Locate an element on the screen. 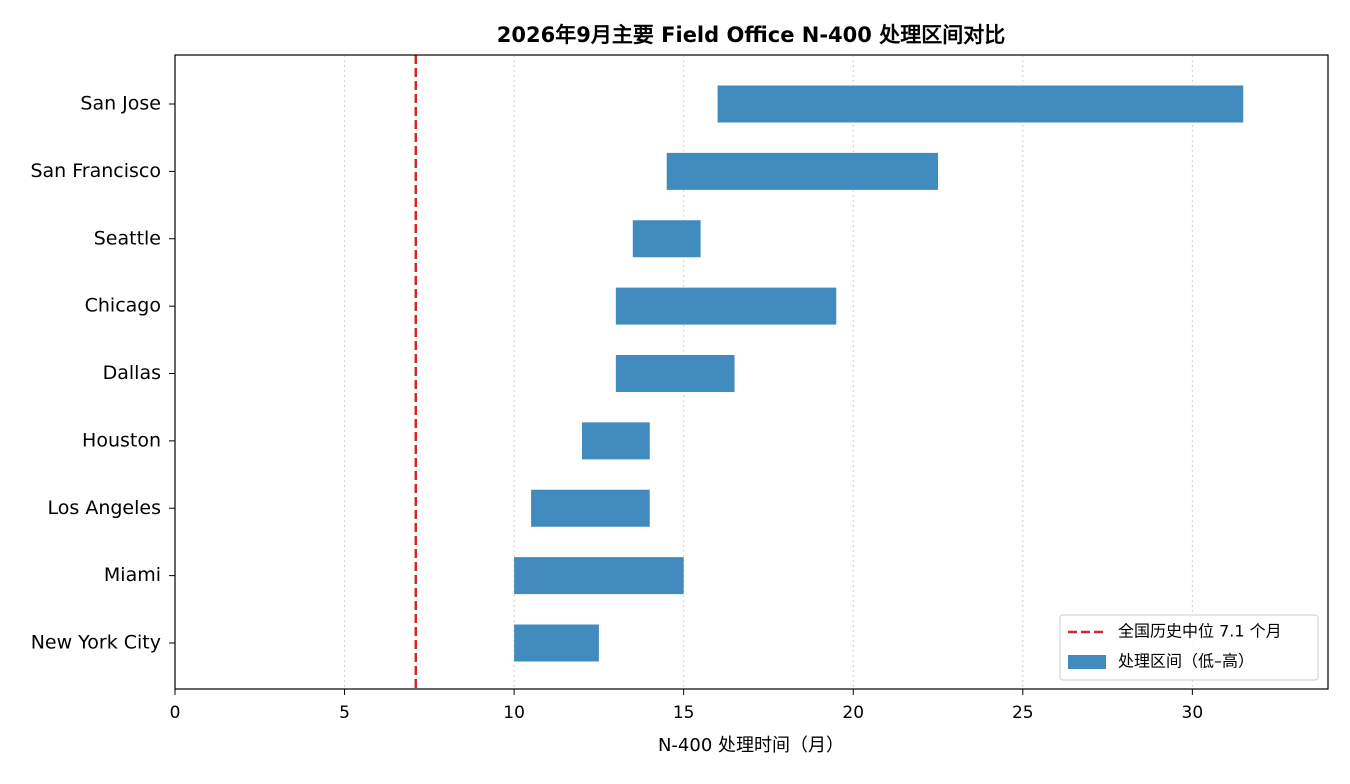 The height and width of the screenshot is (784, 1350). x-axis-label: N-400 处理时间（月） is located at coordinates (751, 745).